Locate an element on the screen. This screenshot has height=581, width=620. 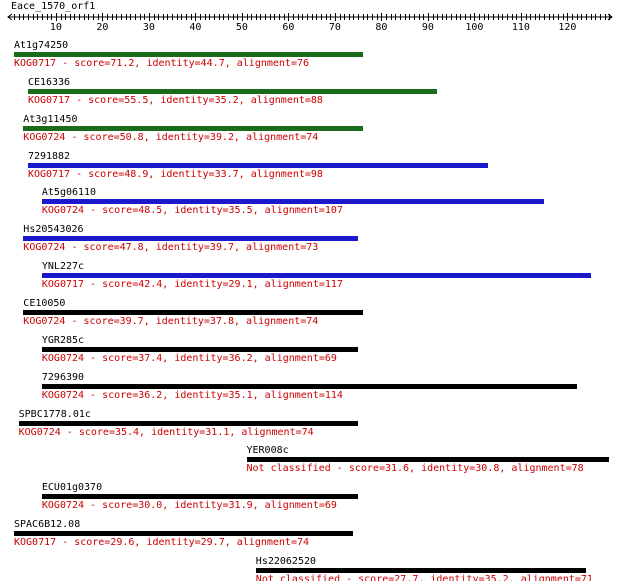
hit-name: At3g11450 is located at coordinates (50, 119).